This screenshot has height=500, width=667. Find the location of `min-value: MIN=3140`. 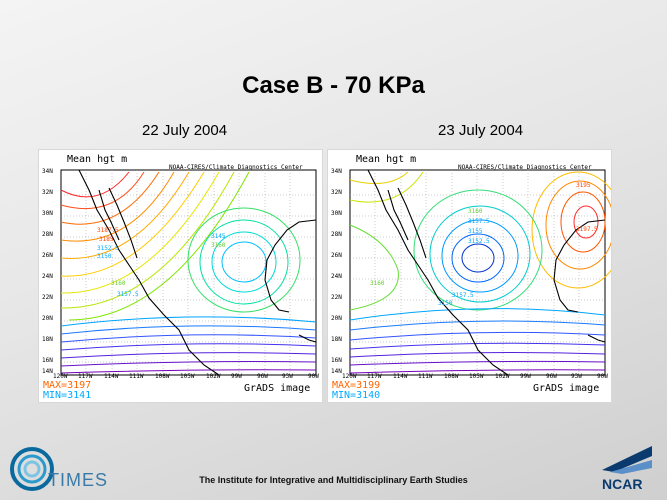

min-value: MIN=3140 is located at coordinates (356, 395).